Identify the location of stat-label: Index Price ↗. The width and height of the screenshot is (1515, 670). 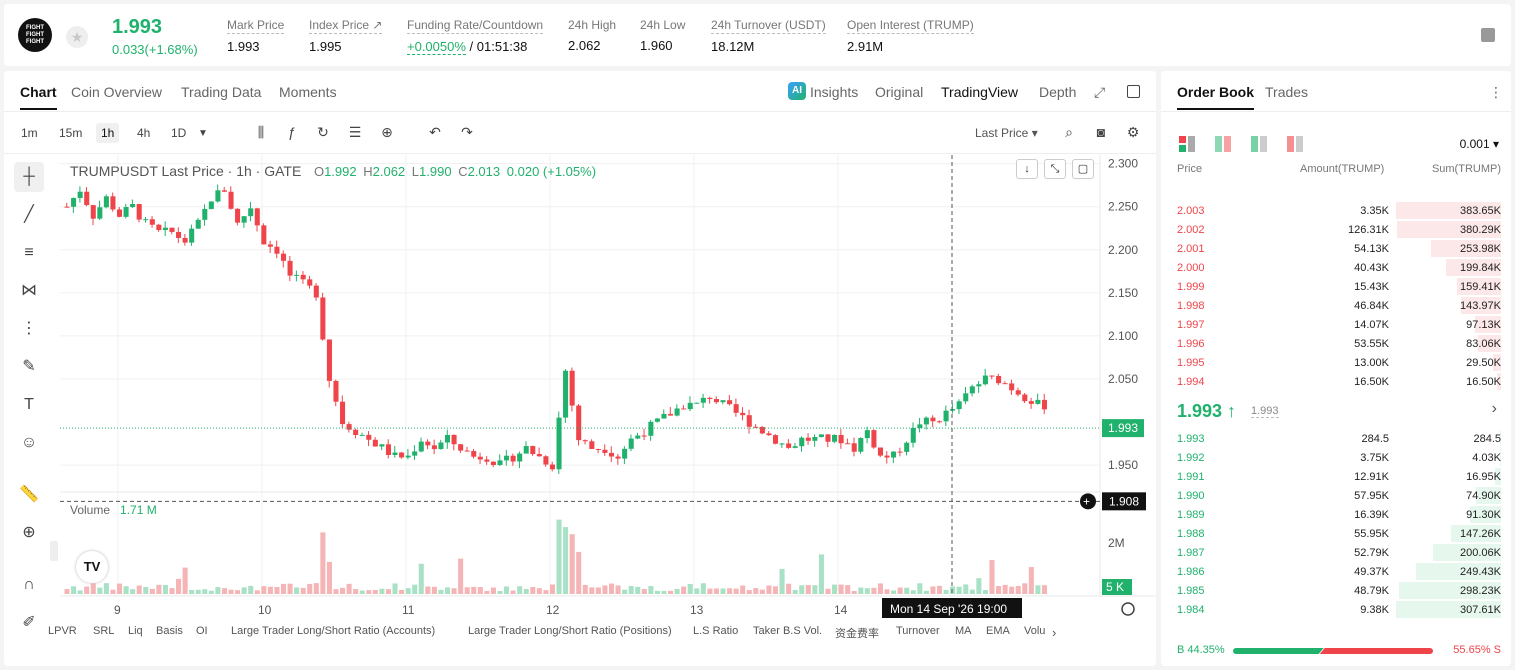
(346, 26).